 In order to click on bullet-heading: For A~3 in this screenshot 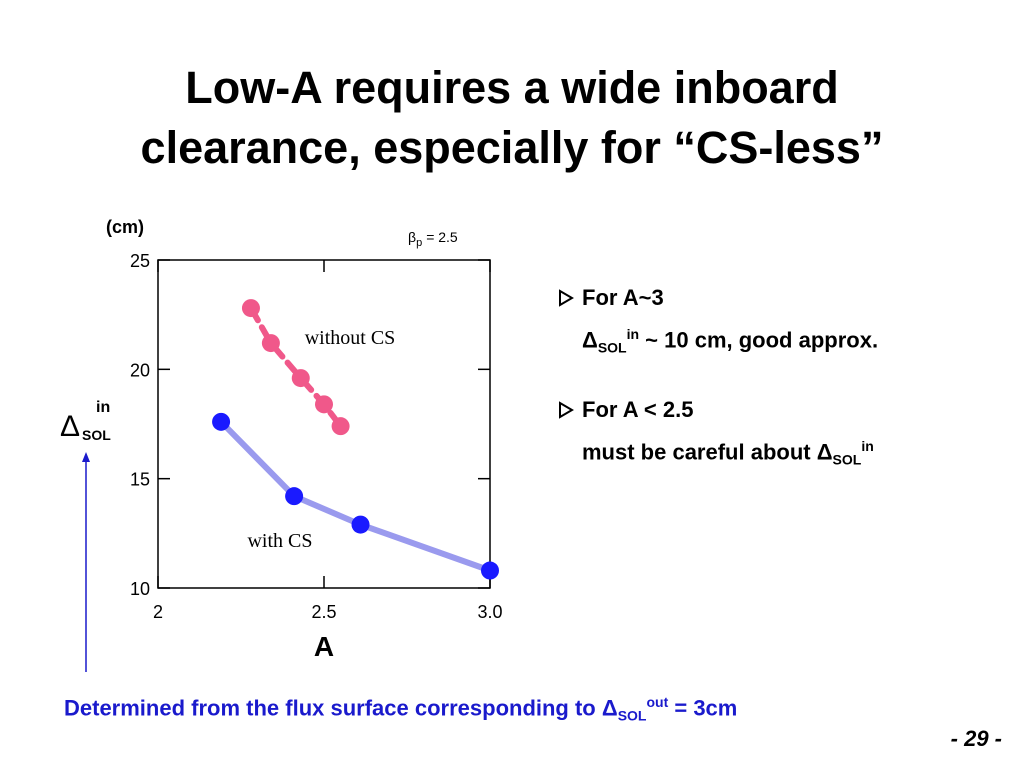, I will do `click(623, 297)`.